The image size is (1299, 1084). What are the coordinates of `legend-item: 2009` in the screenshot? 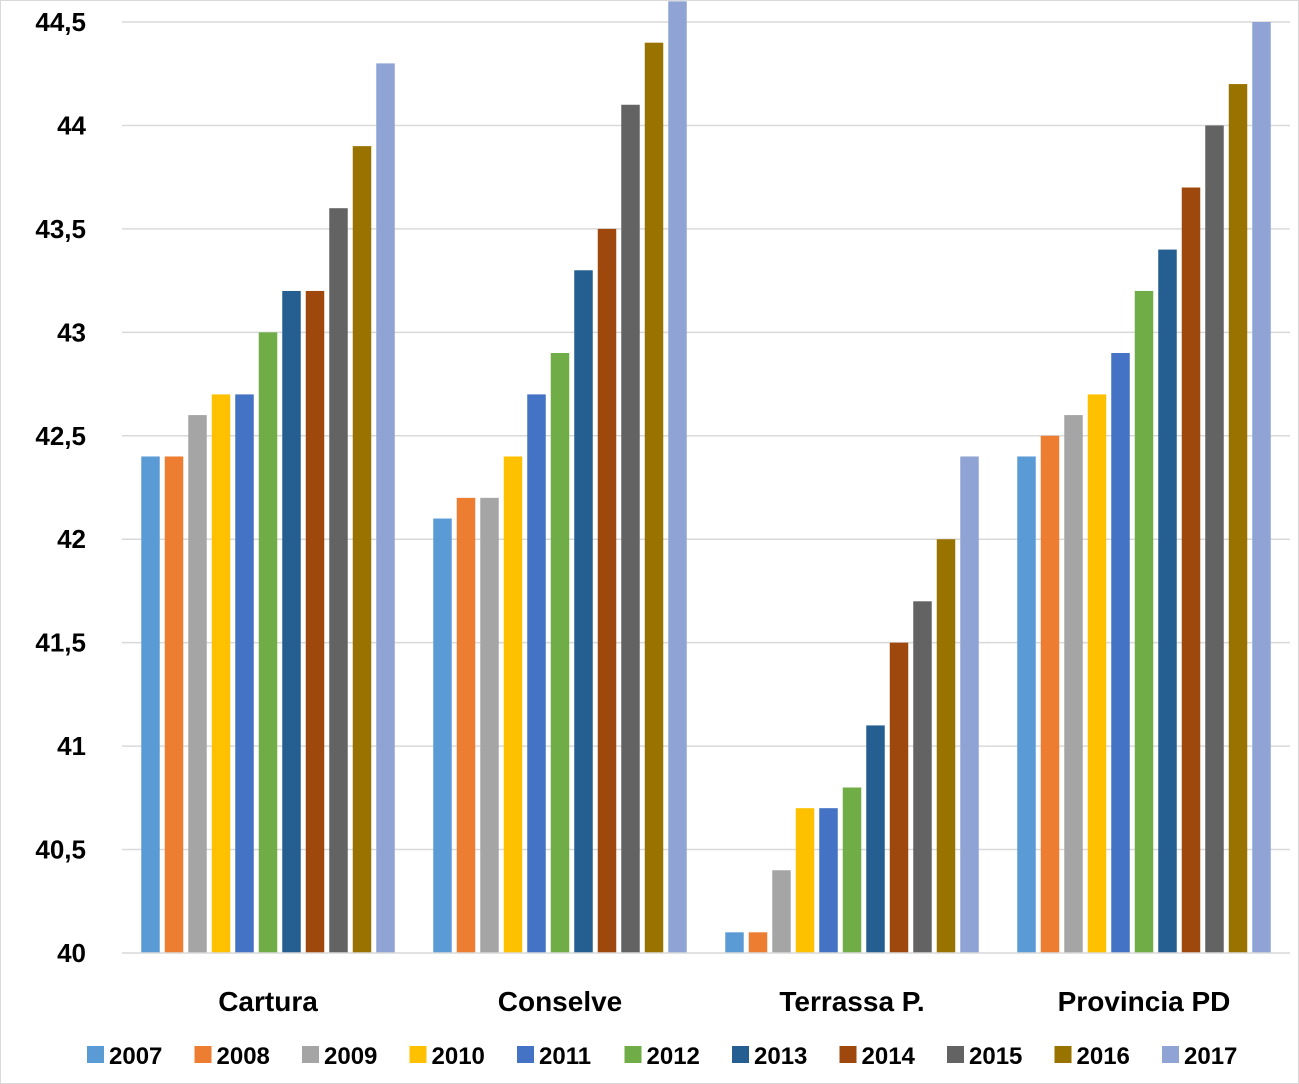 It's located at (339, 1056).